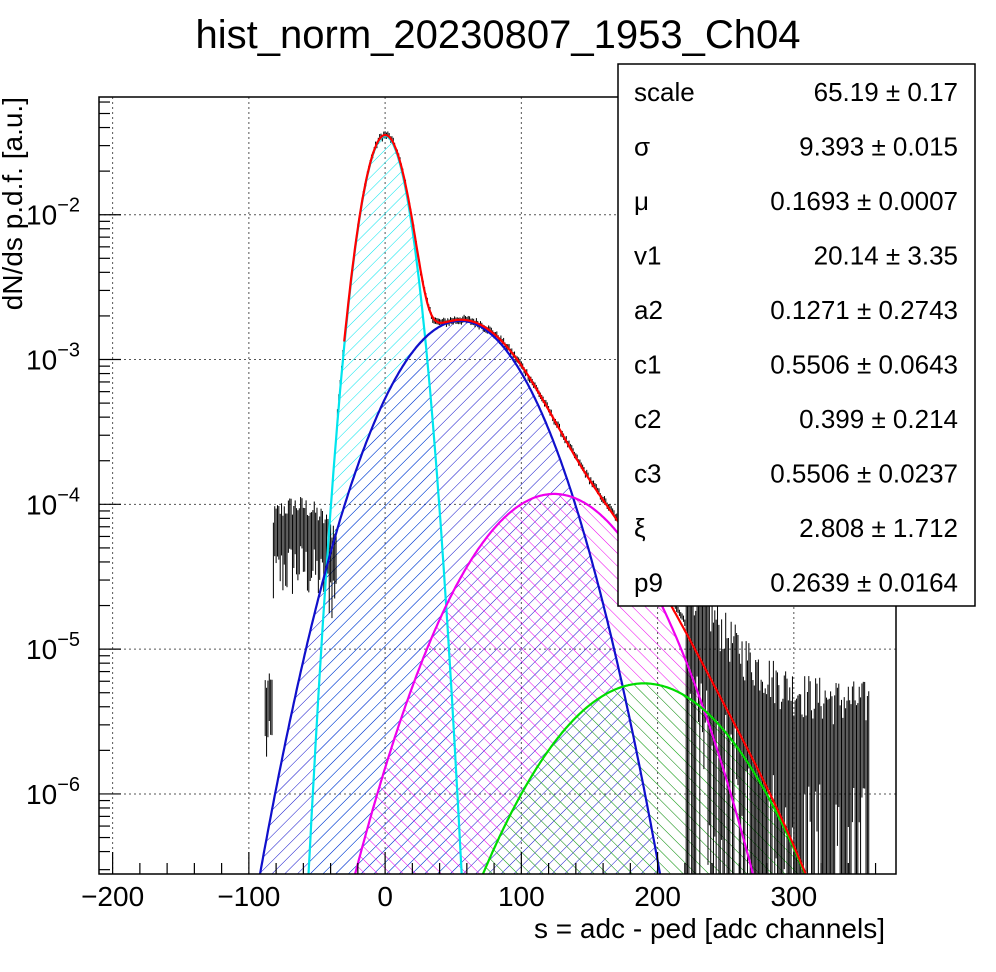 The image size is (996, 972). I want to click on x-tick-label: 0, so click(385, 896).